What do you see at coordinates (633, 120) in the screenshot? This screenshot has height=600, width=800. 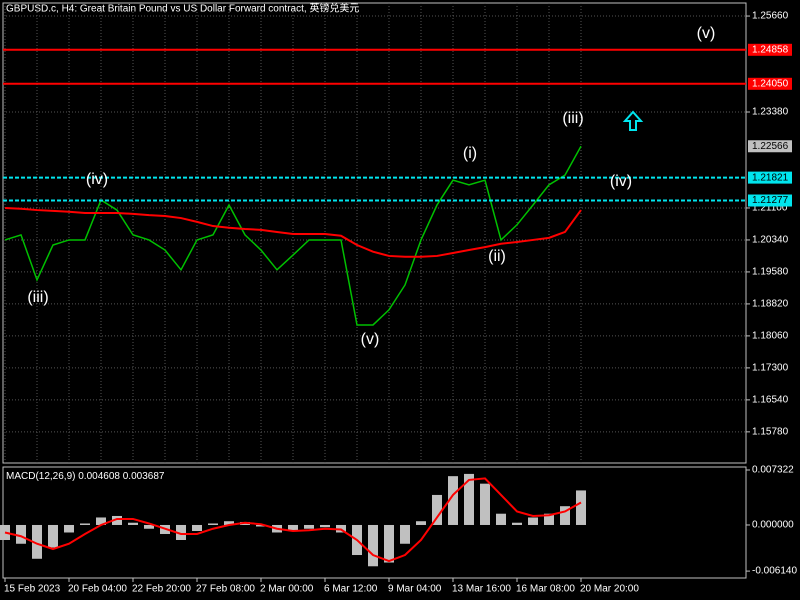 I see `up-arrow` at bounding box center [633, 120].